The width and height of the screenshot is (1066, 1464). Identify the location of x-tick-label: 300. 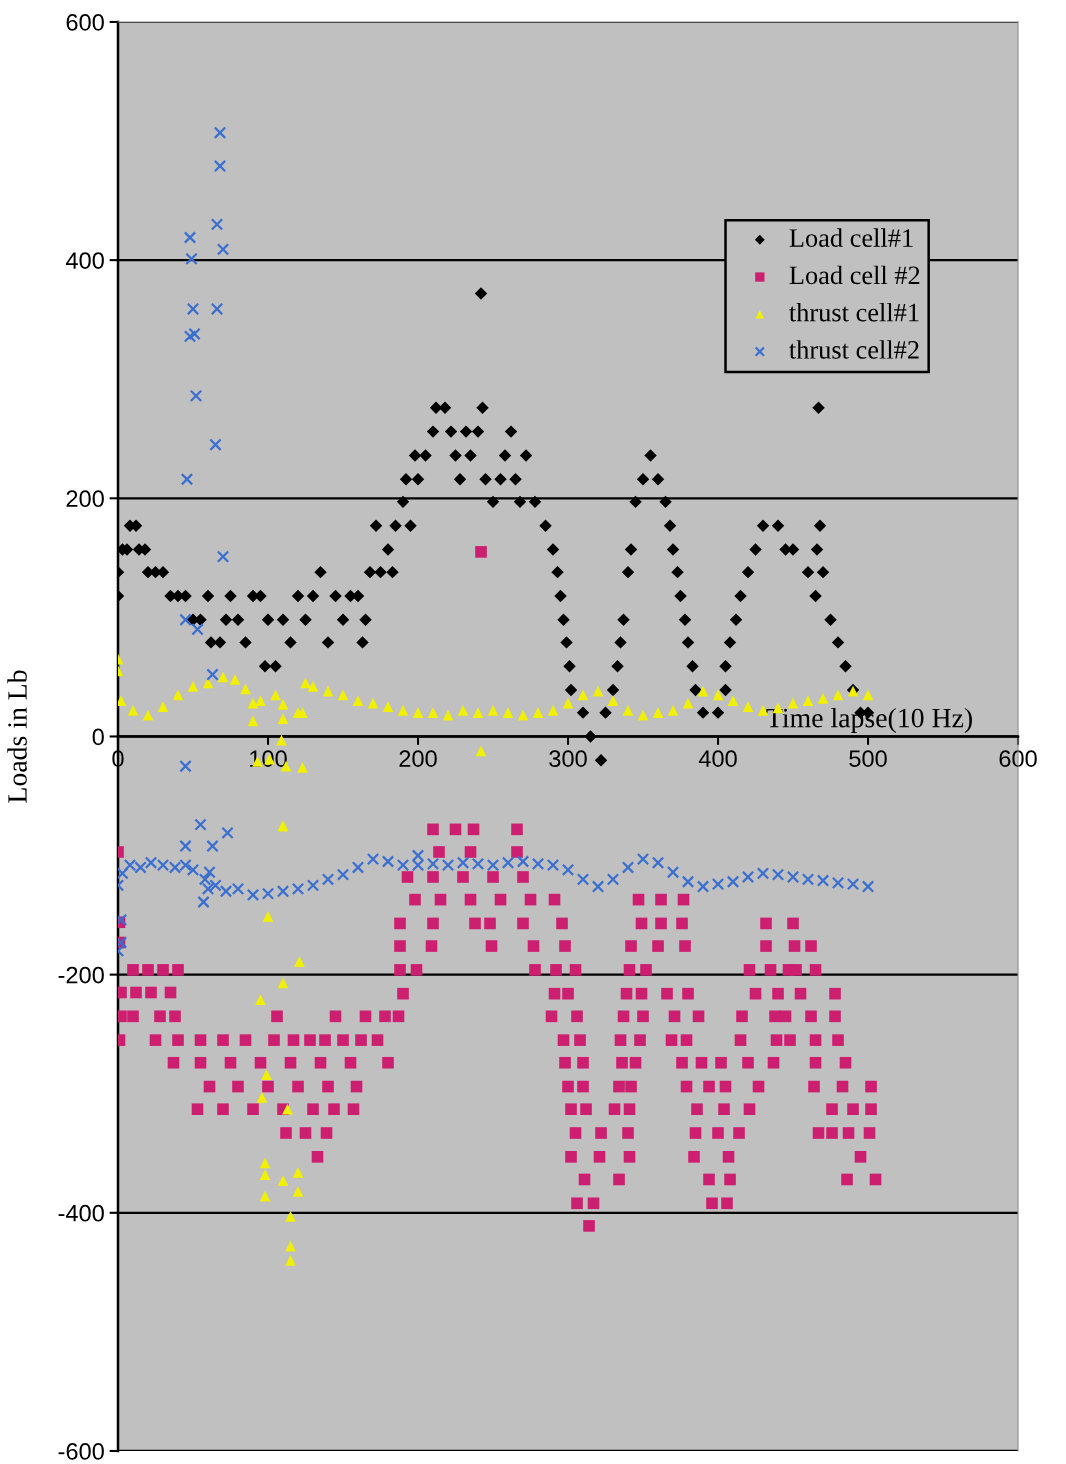
(568, 758).